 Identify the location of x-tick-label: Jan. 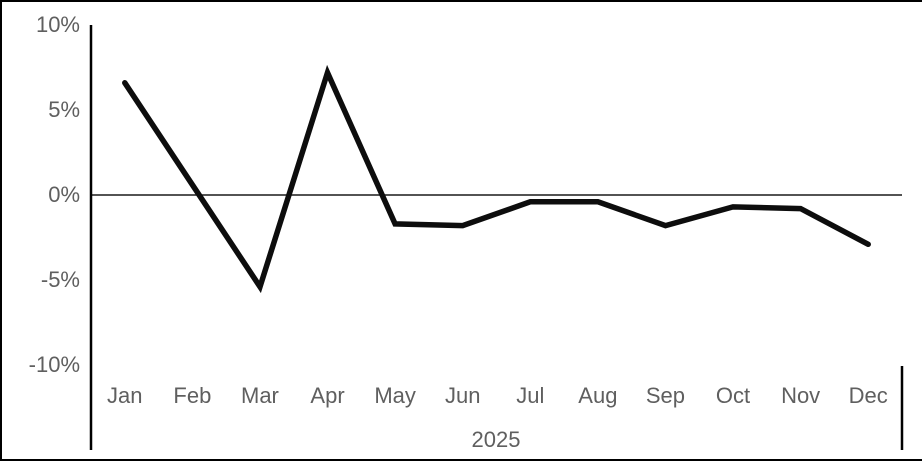
(125, 395).